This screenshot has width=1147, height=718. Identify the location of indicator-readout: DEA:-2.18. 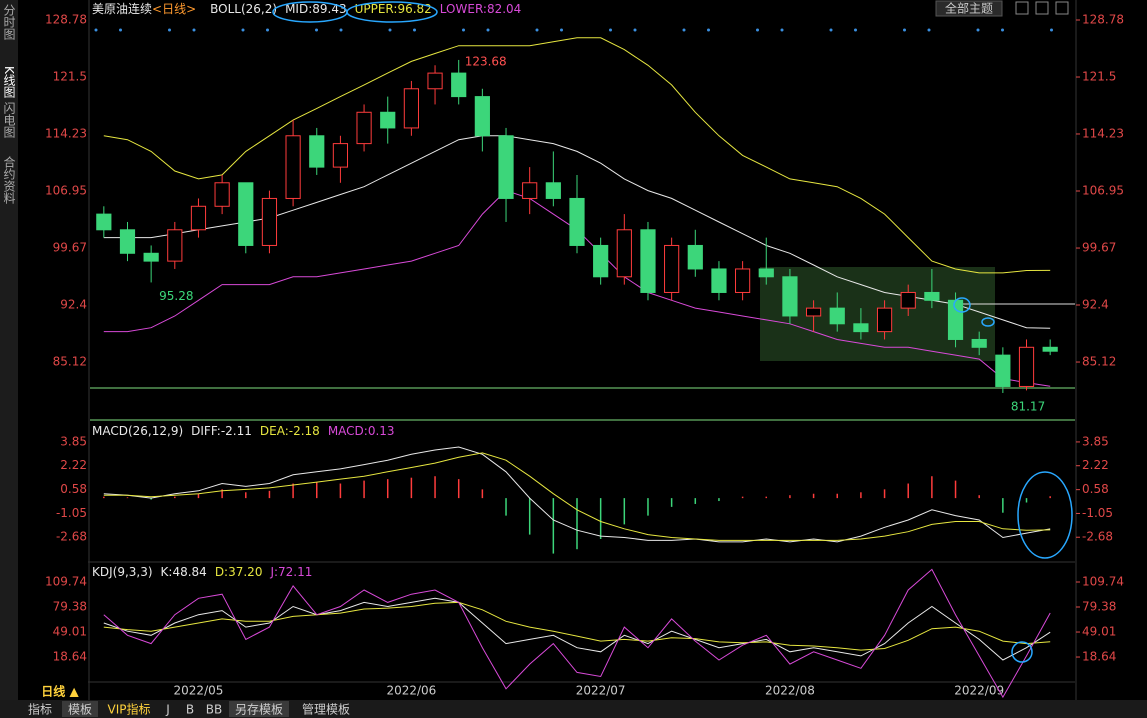
(290, 431).